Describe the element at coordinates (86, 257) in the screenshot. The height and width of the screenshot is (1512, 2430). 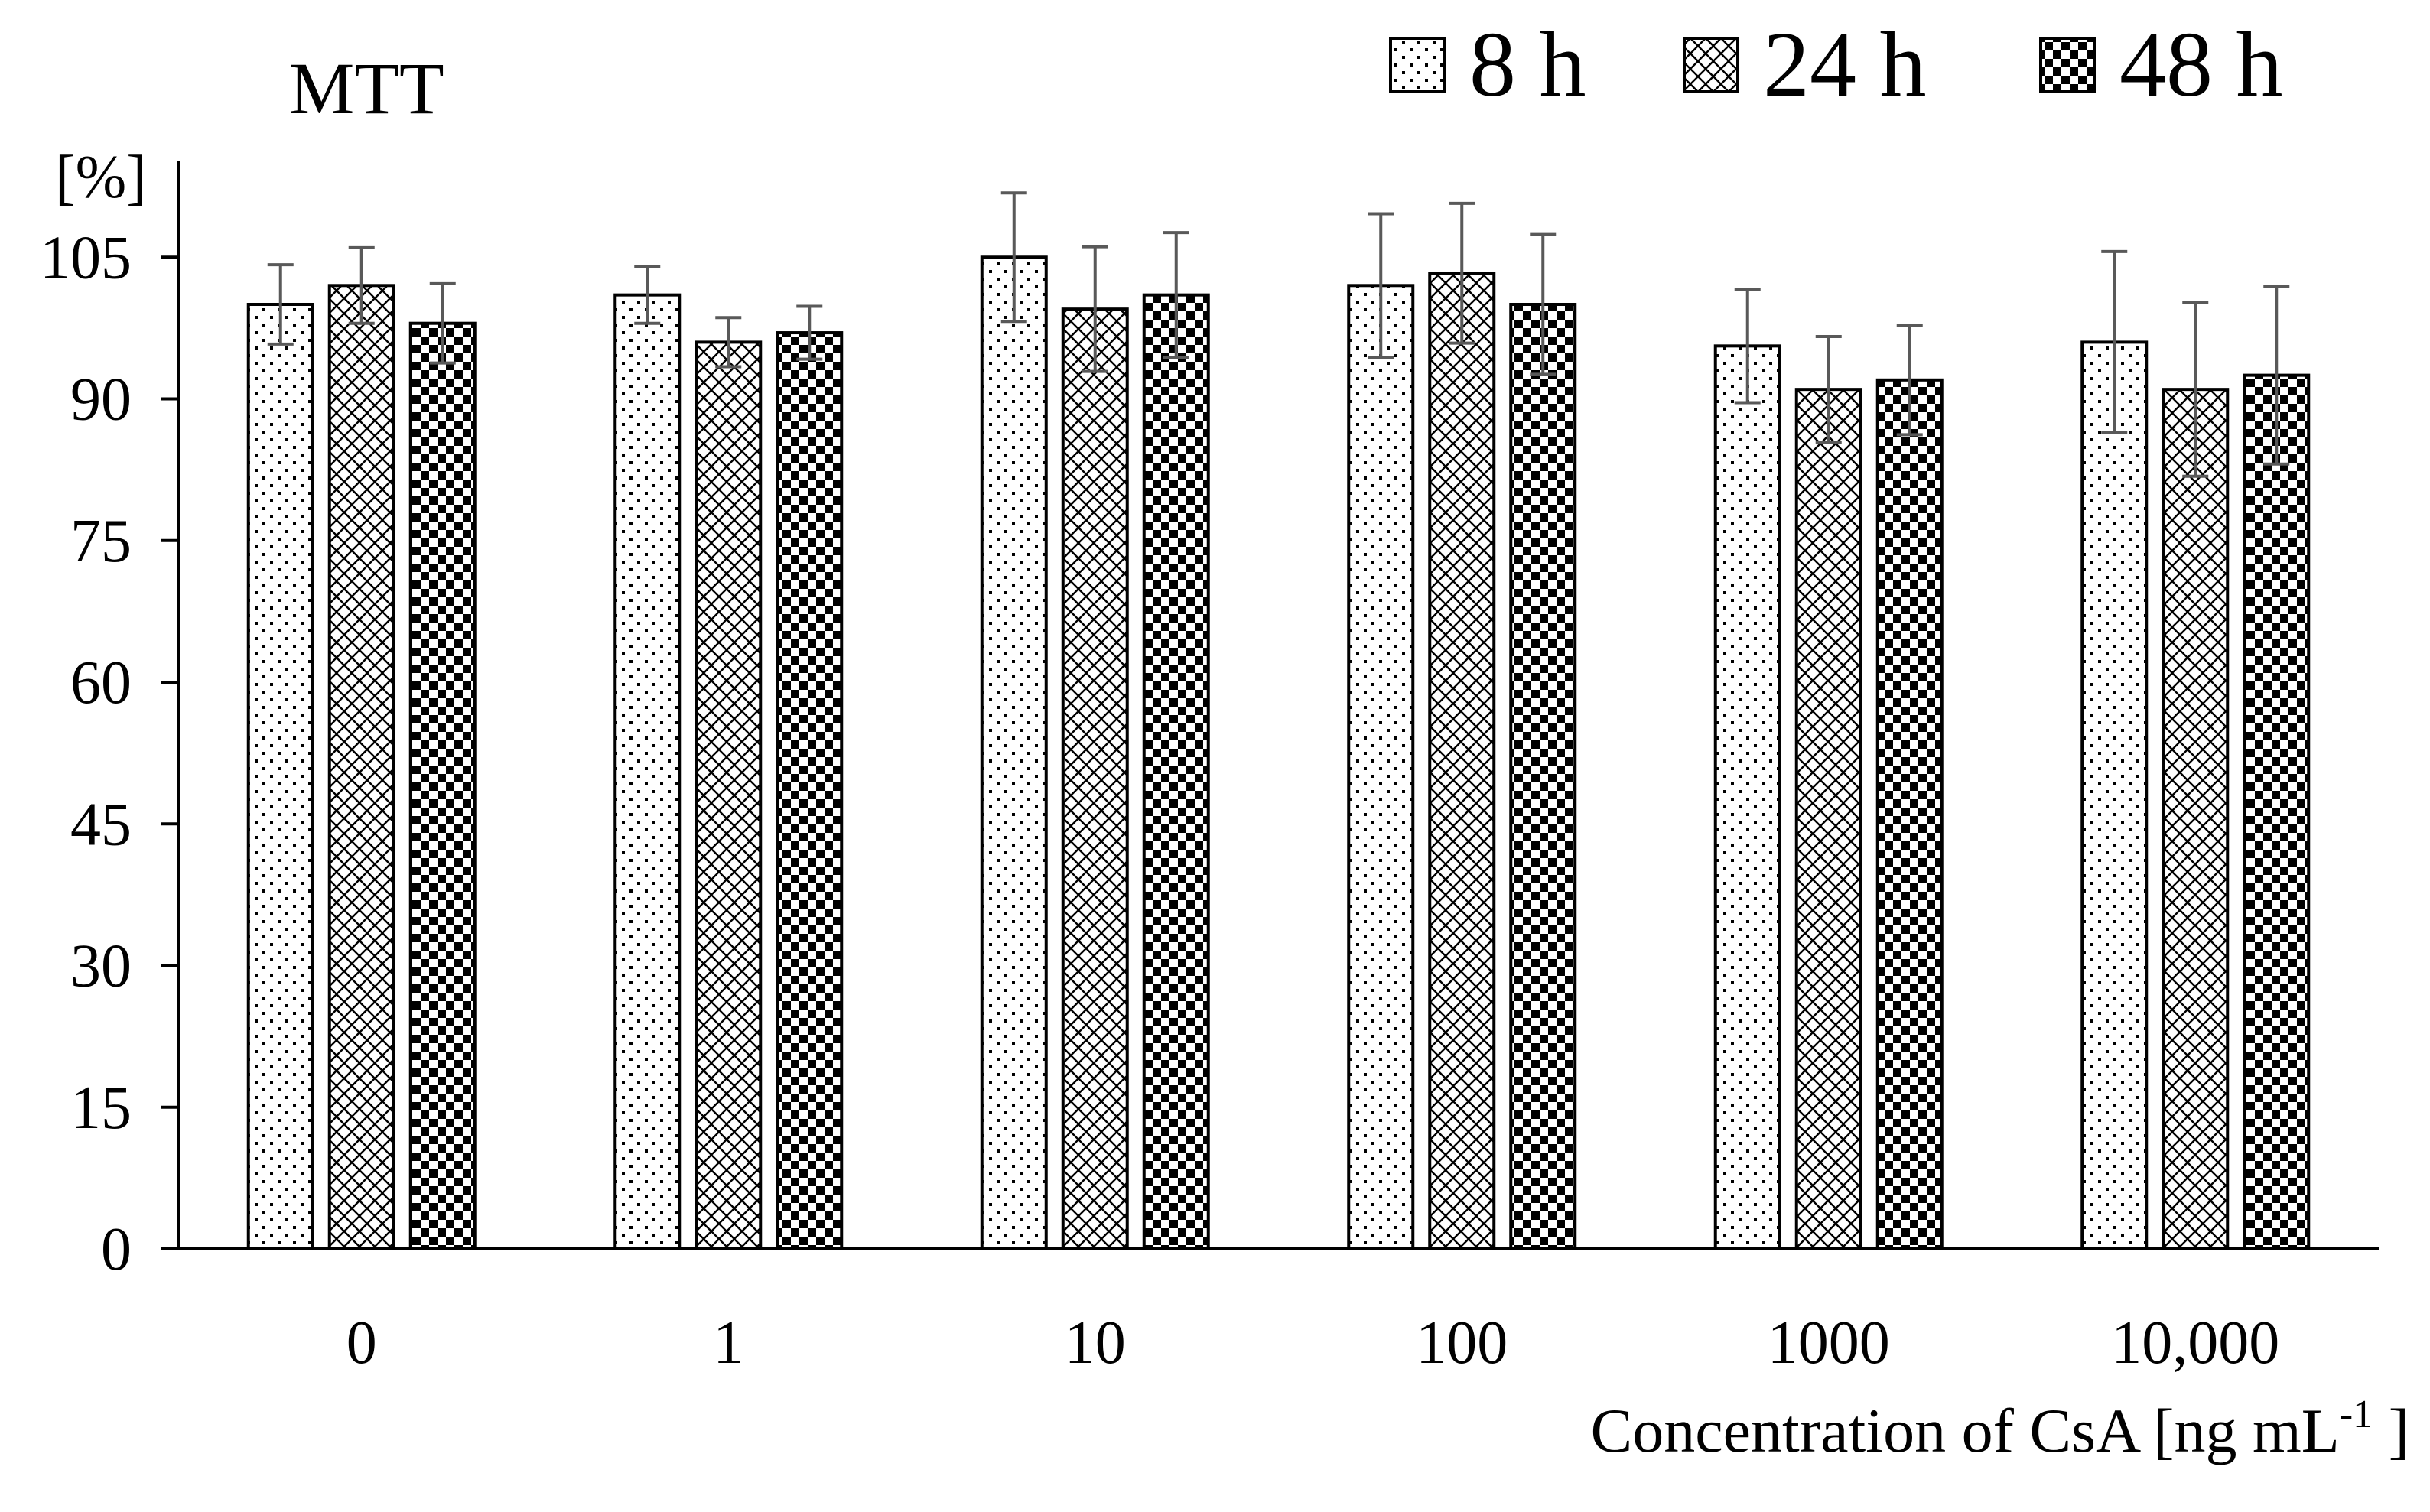
I see `y-tick-label: 105` at that location.